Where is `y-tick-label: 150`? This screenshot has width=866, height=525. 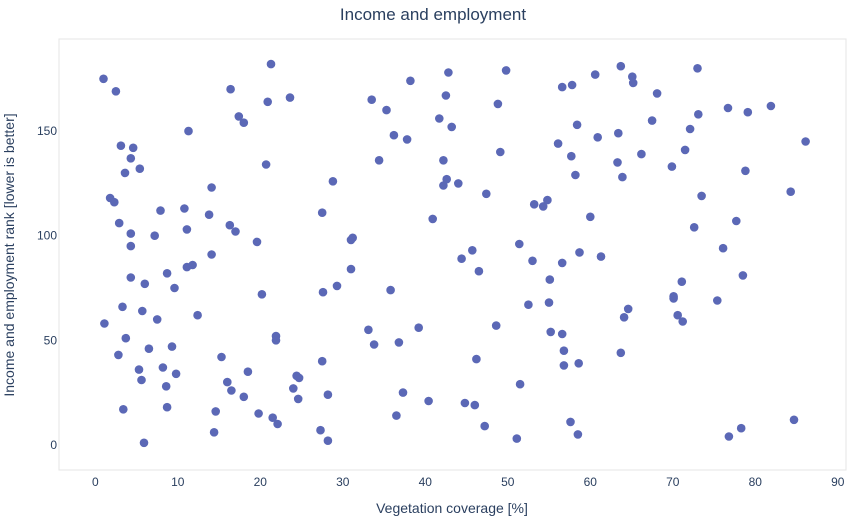
y-tick-label: 150 is located at coordinates (47, 131).